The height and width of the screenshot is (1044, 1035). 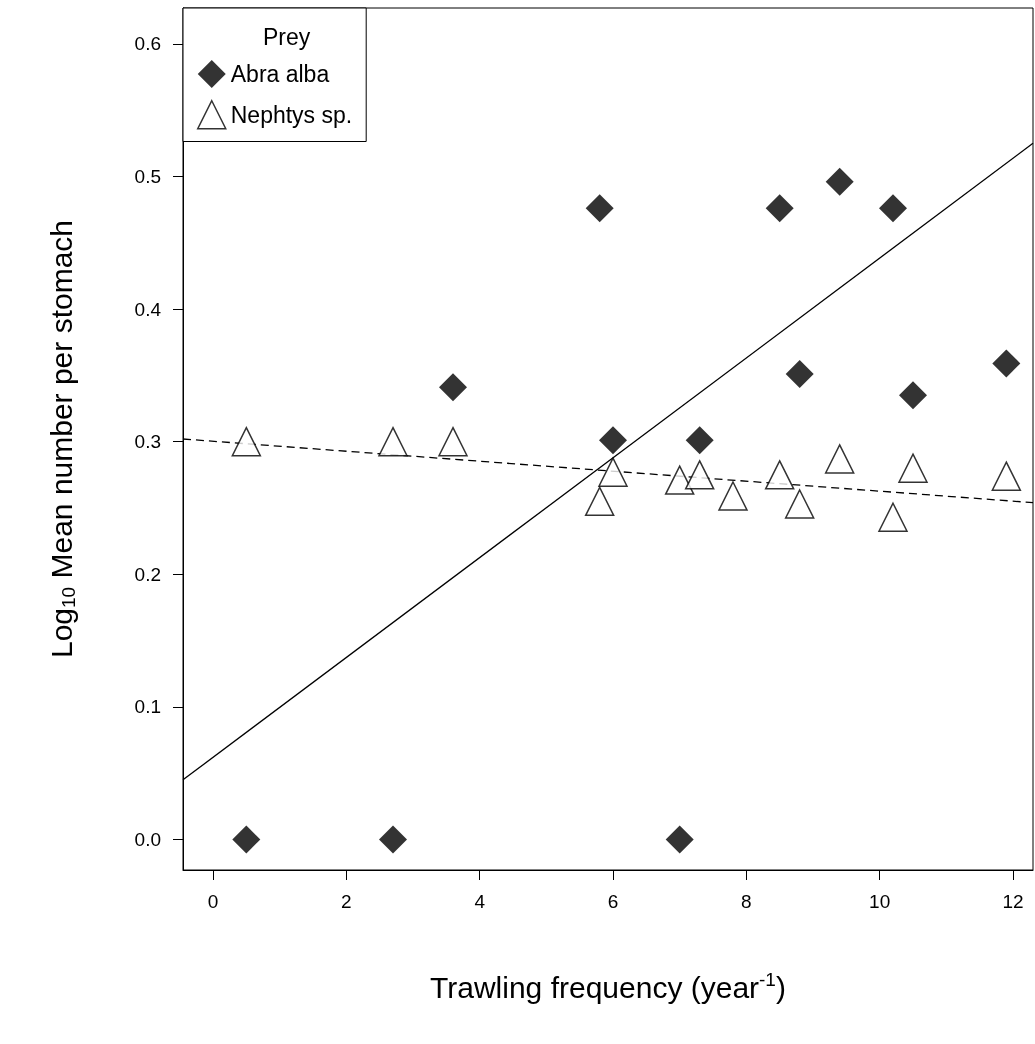 I want to click on legend-label: Nephtys sp., so click(x=291, y=114).